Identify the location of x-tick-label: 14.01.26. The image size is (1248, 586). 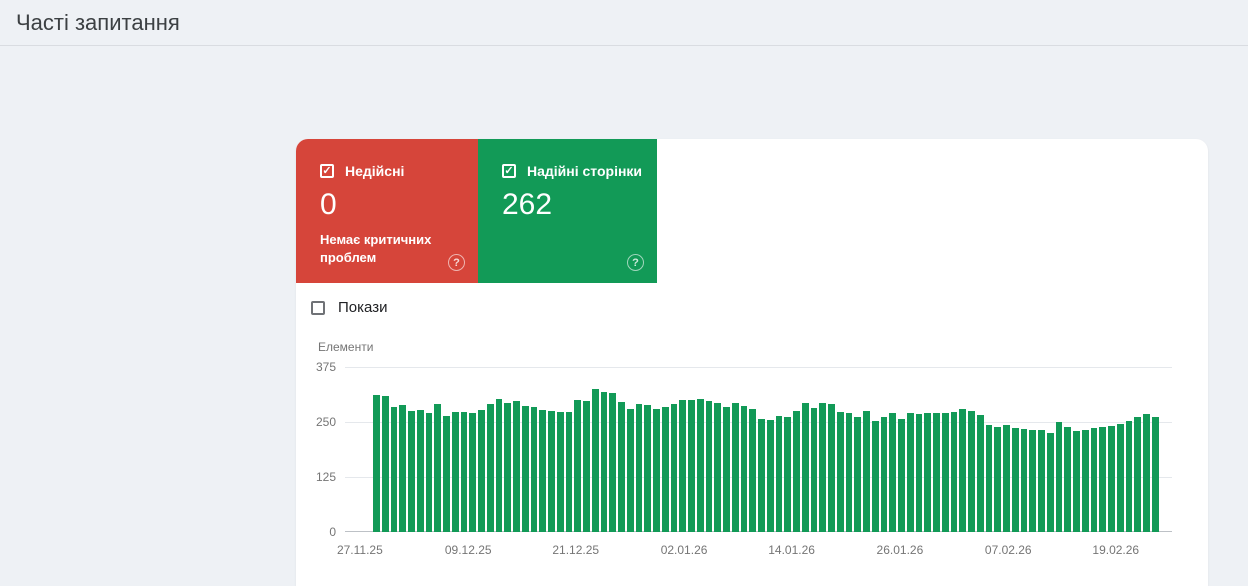
(791, 550).